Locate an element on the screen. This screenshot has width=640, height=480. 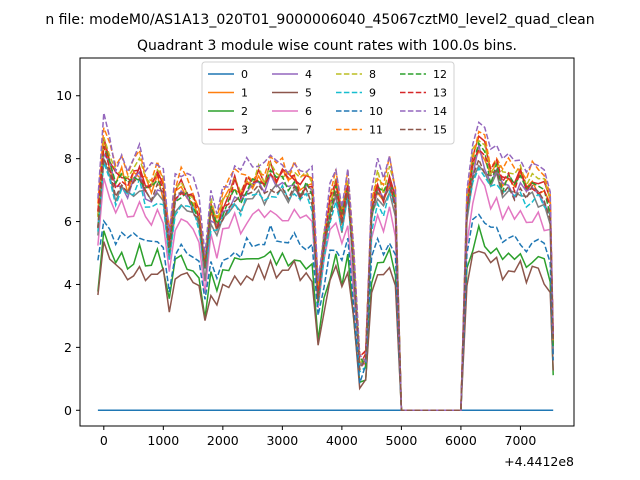
legend-label-5: 5 is located at coordinates (308, 93).